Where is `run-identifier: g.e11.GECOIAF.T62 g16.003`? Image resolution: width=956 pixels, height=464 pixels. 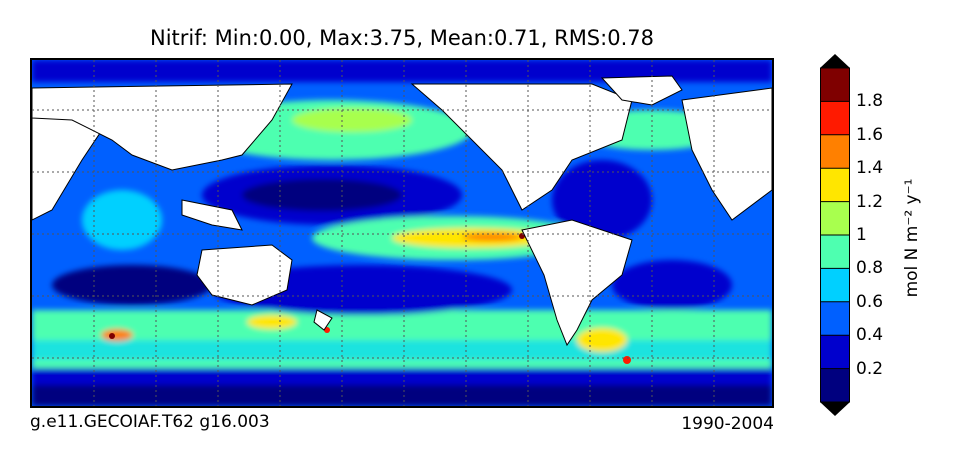 run-identifier: g.e11.GECOIAF.T62 g16.003 is located at coordinates (150, 422).